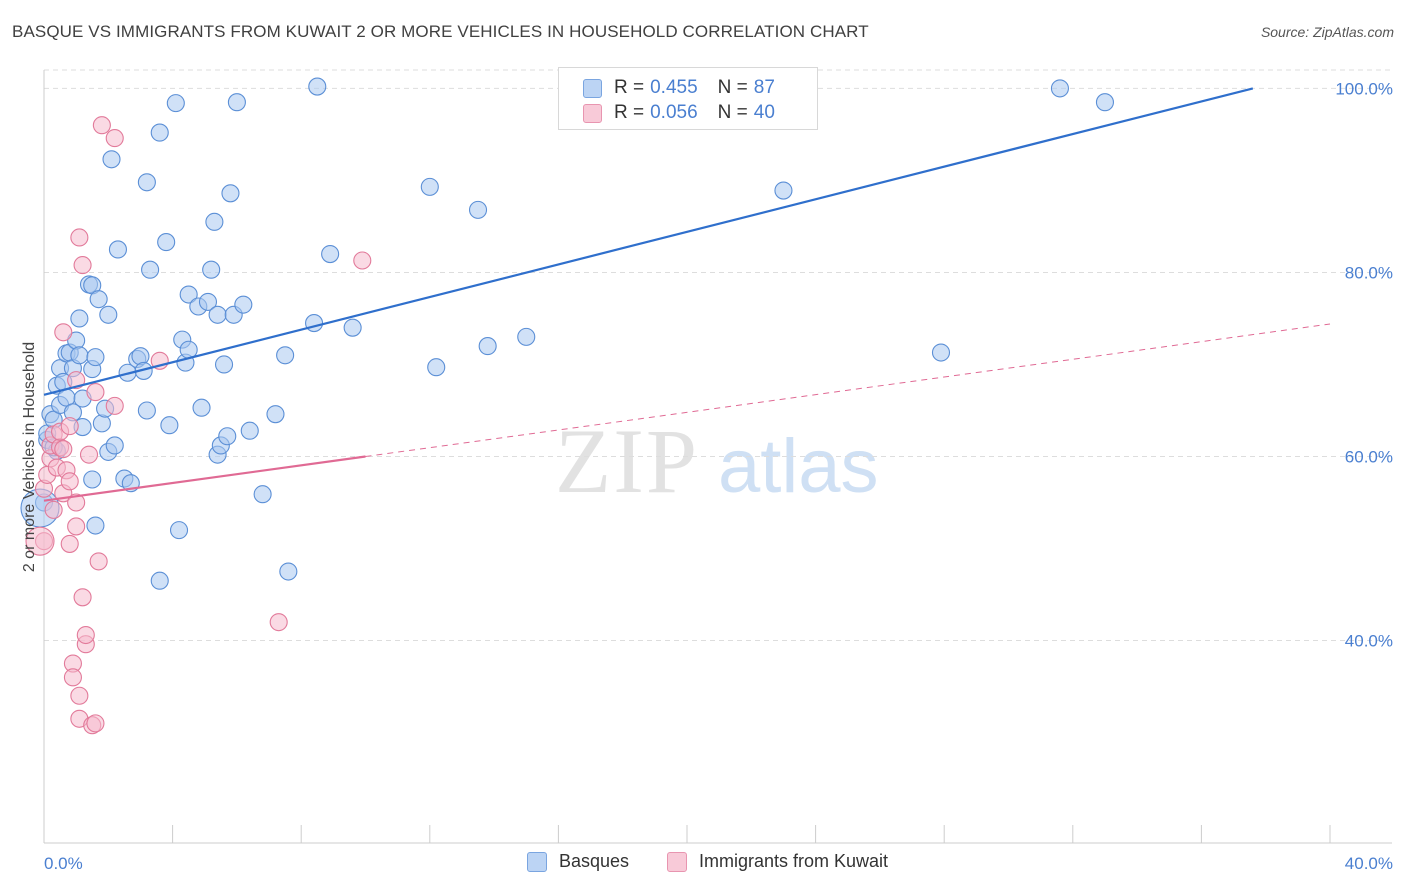 This screenshot has height=892, width=1406. Describe the element at coordinates (764, 87) in the screenshot. I see `n-value: 87` at that location.